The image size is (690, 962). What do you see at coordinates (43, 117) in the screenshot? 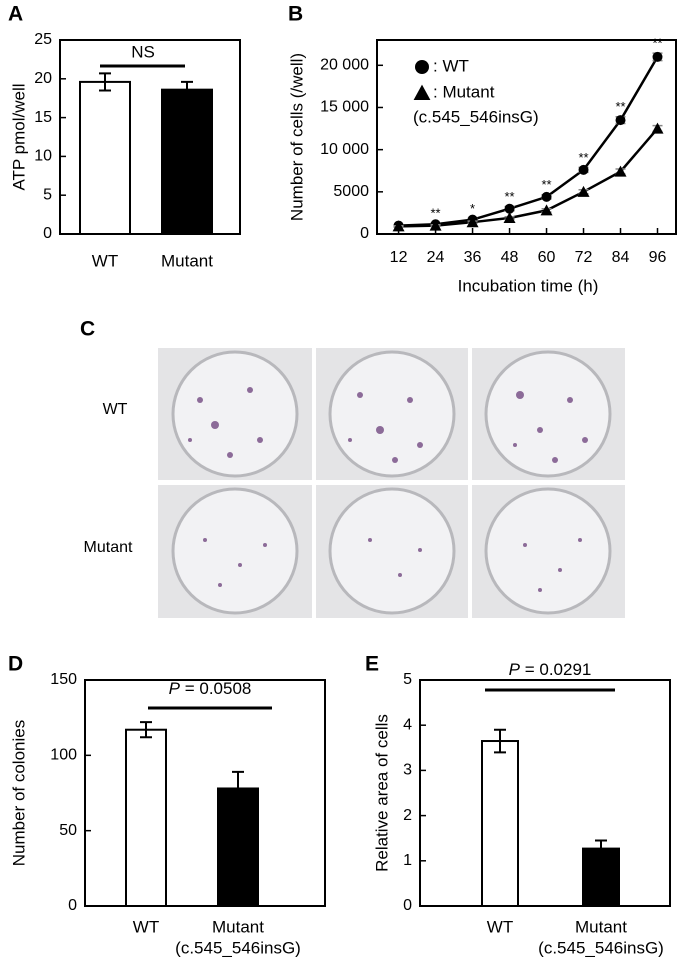
I see `y-tick-label: 15` at bounding box center [43, 117].